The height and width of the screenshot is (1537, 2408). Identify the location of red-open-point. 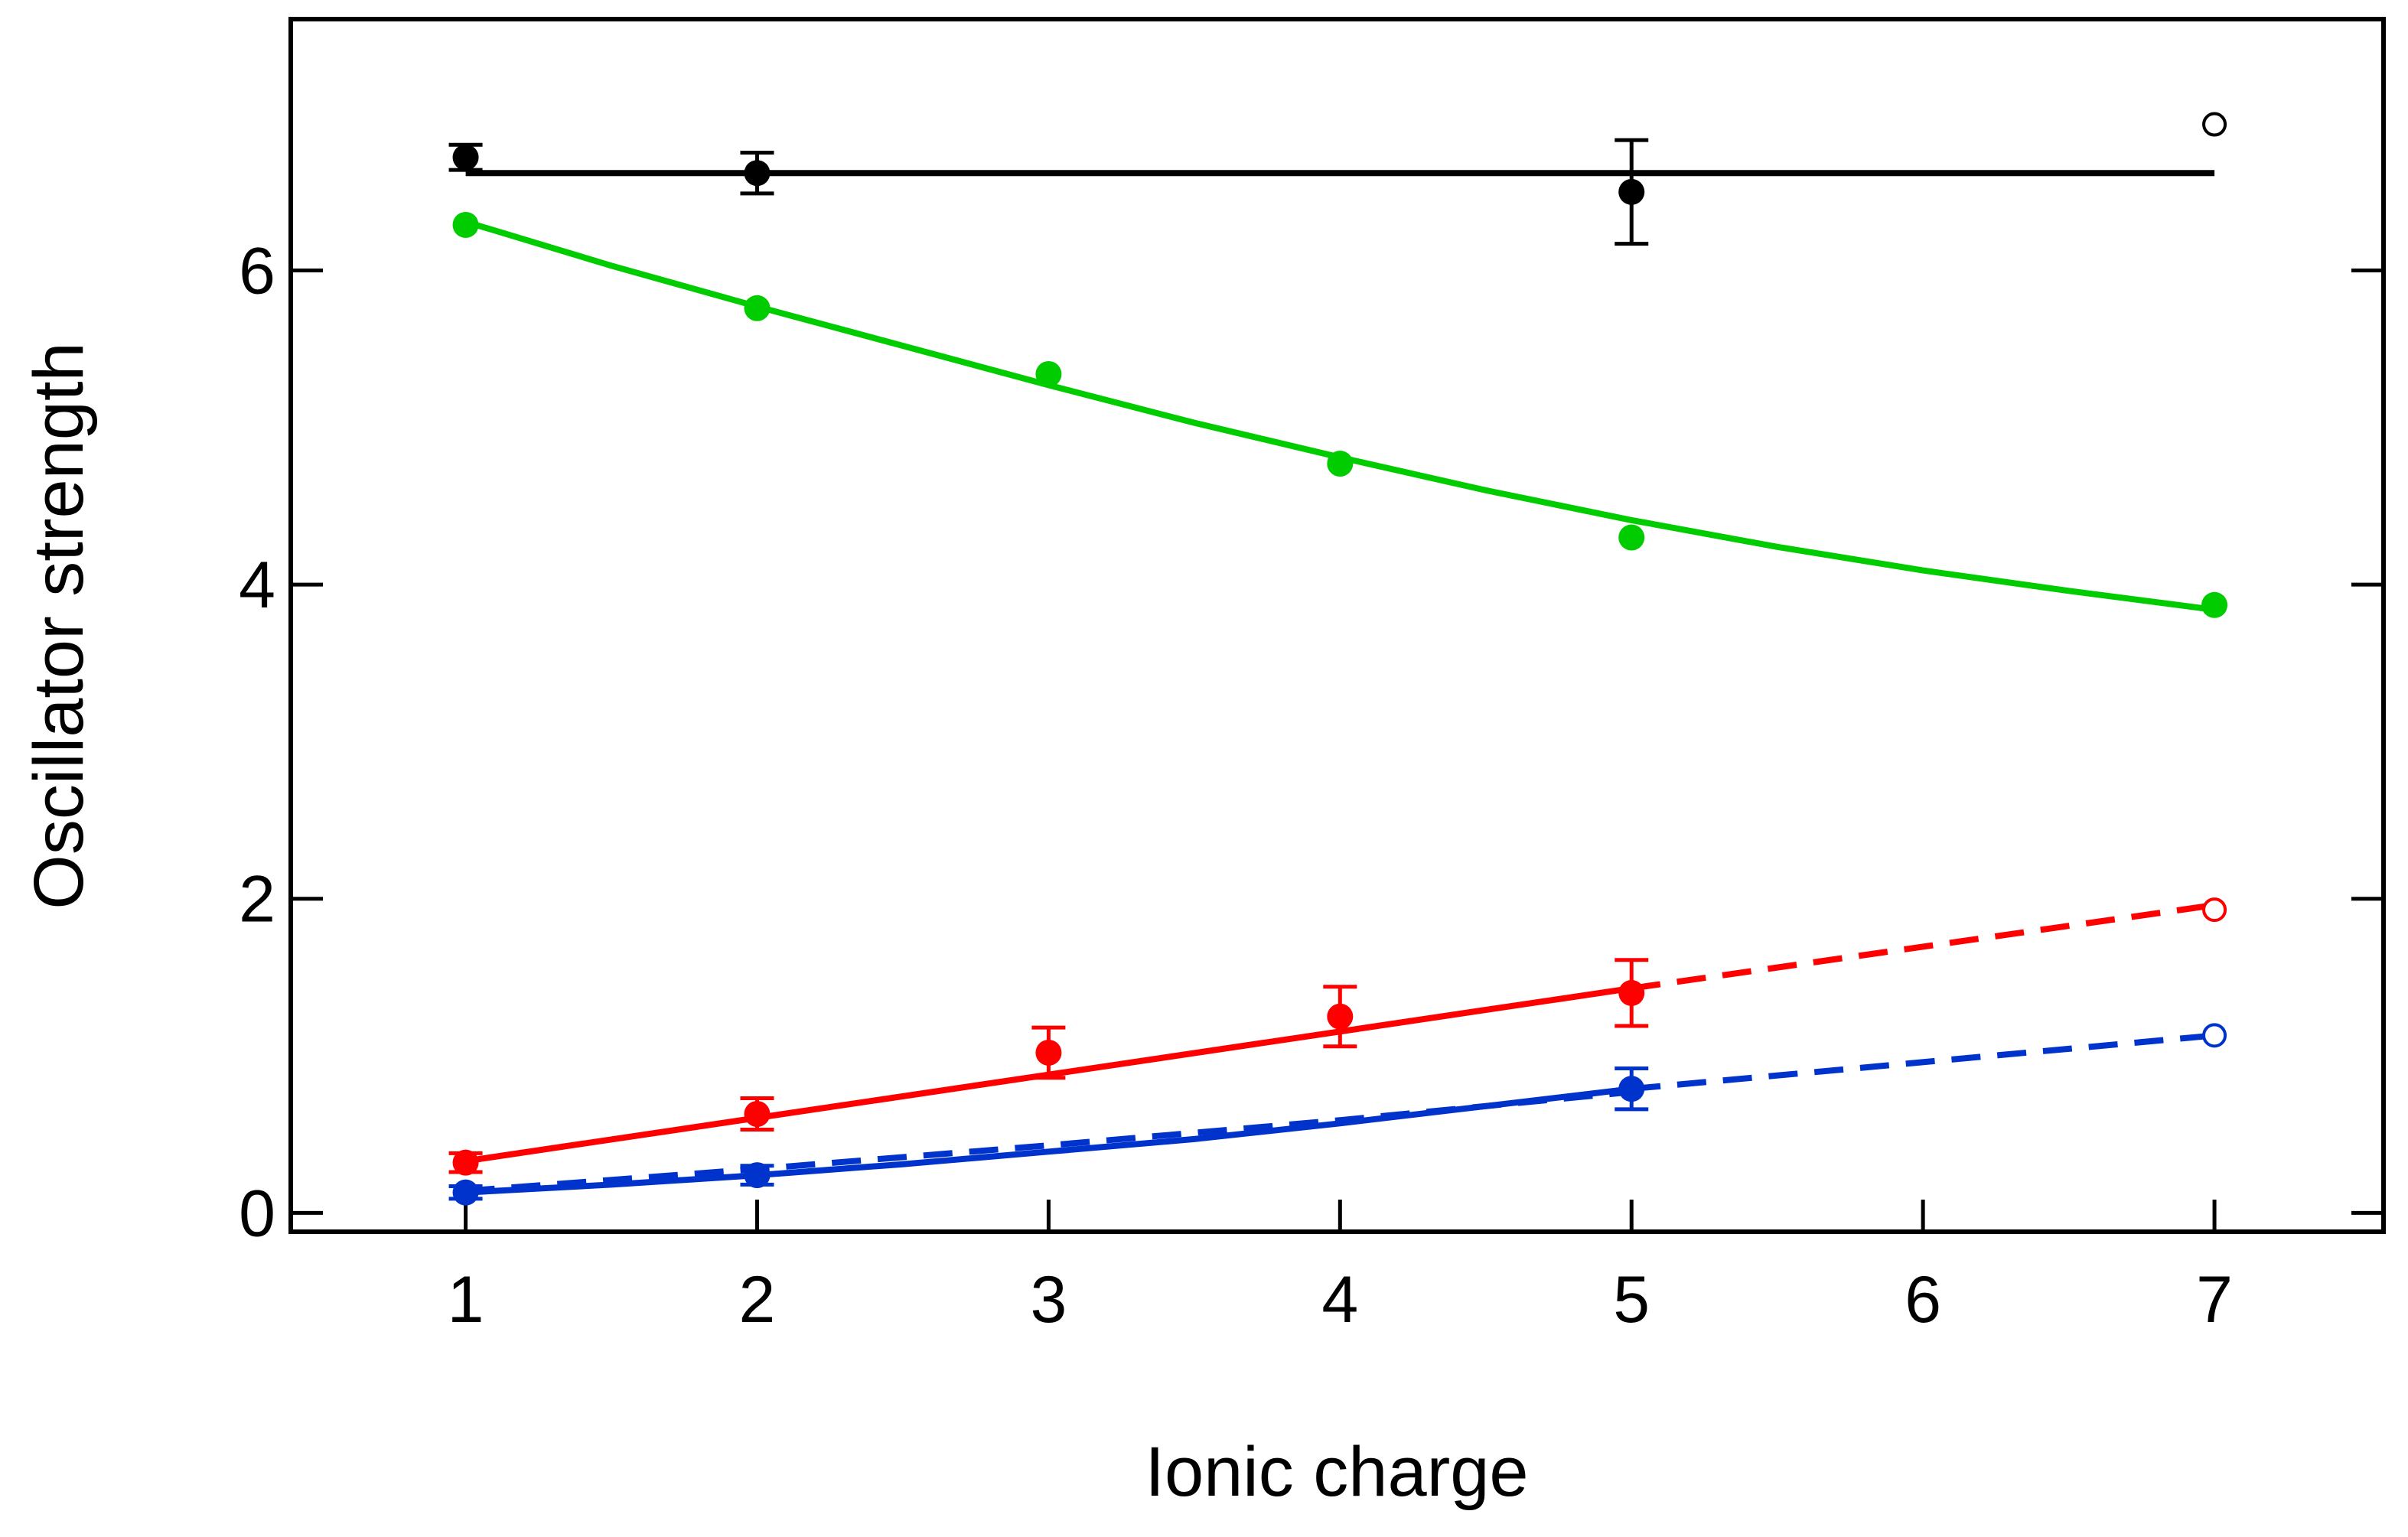
(2214, 910).